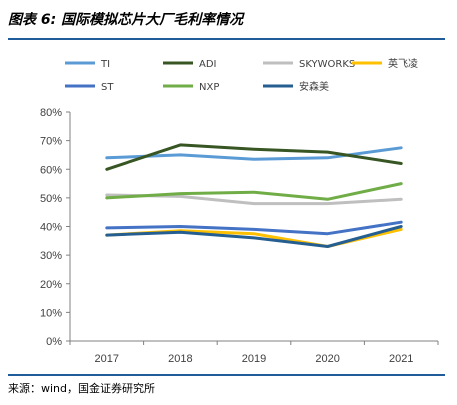 The image size is (457, 405). Describe the element at coordinates (82, 388) in the screenshot. I see `source-note: 来源：wind，国金证券研究所` at that location.